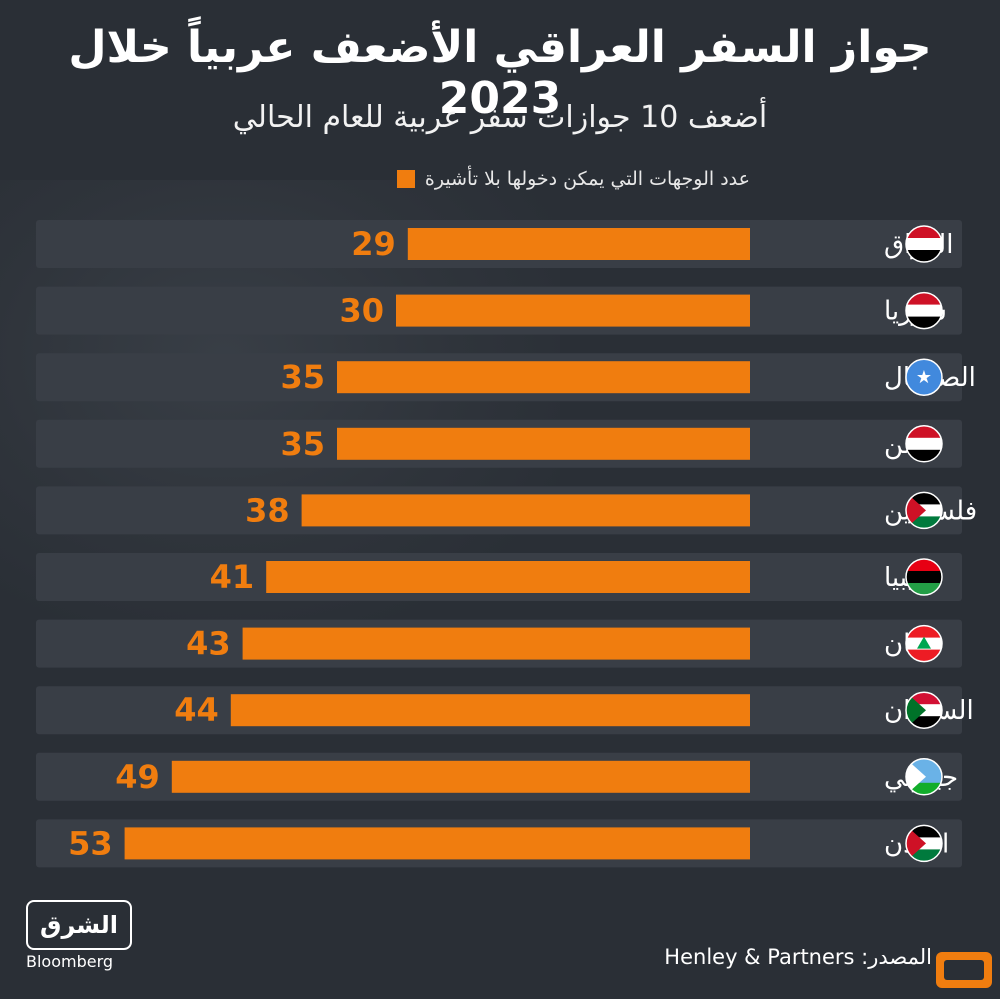 This screenshot has height=999, width=1000. I want to click on data-label: 49, so click(137, 777).